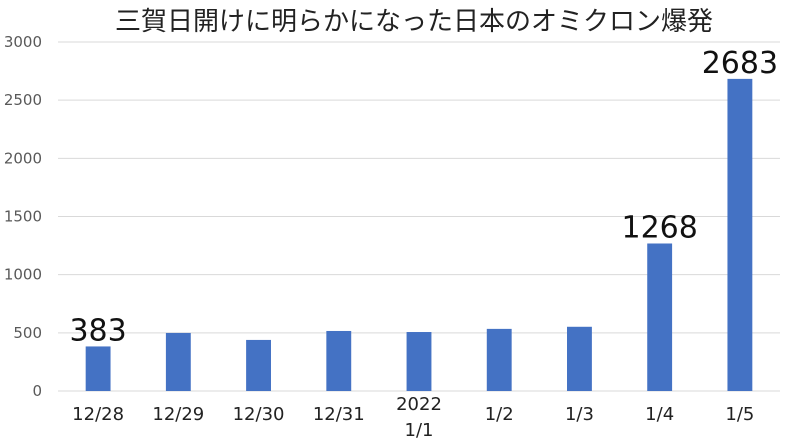 The image size is (797, 447). I want to click on data-label: 1268, so click(659, 227).